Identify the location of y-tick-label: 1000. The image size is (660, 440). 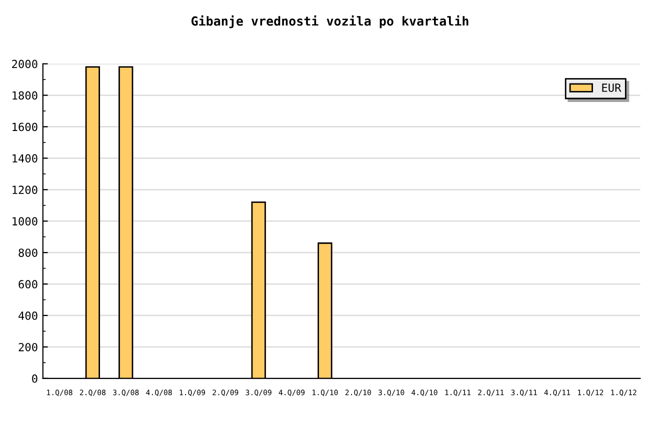
(25, 221).